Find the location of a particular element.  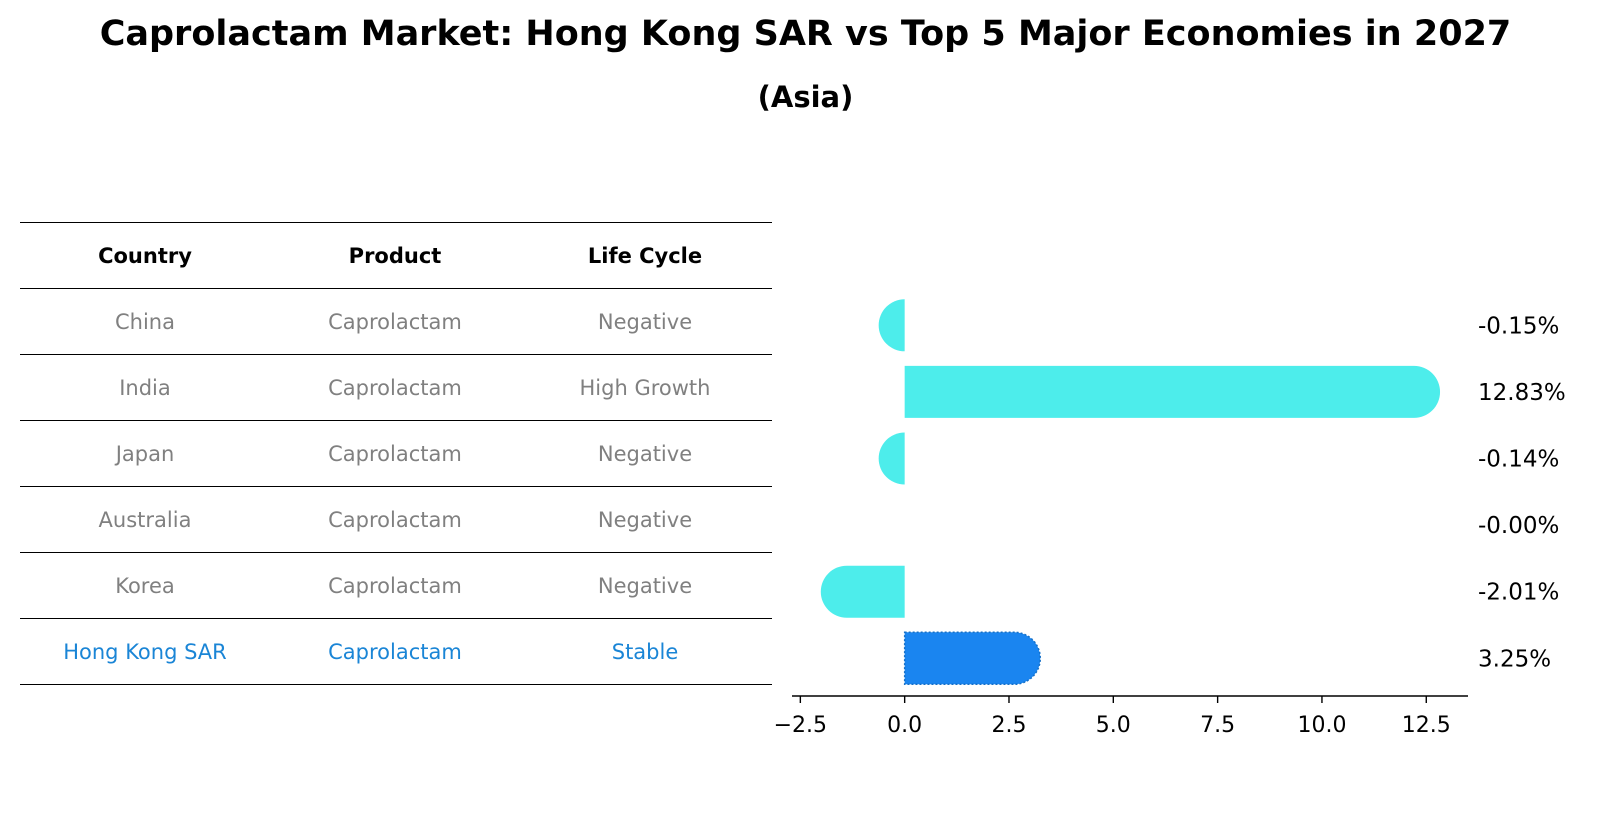

table-row: Japan Caprolactam Negative is located at coordinates (396, 453).